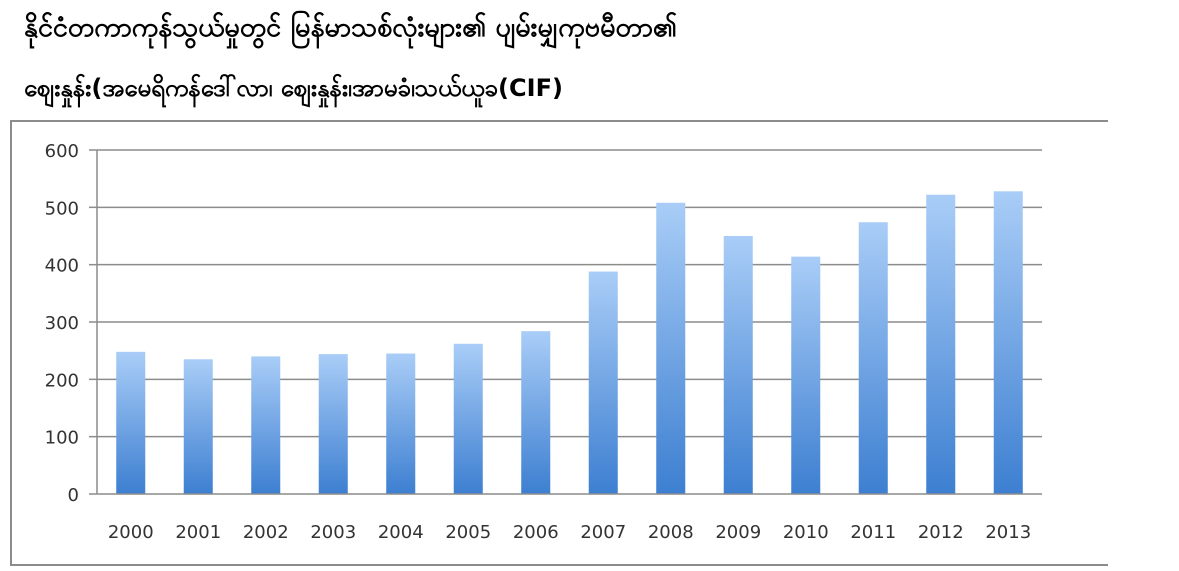  Describe the element at coordinates (603, 532) in the screenshot. I see `x-tick-label: 2007` at that location.